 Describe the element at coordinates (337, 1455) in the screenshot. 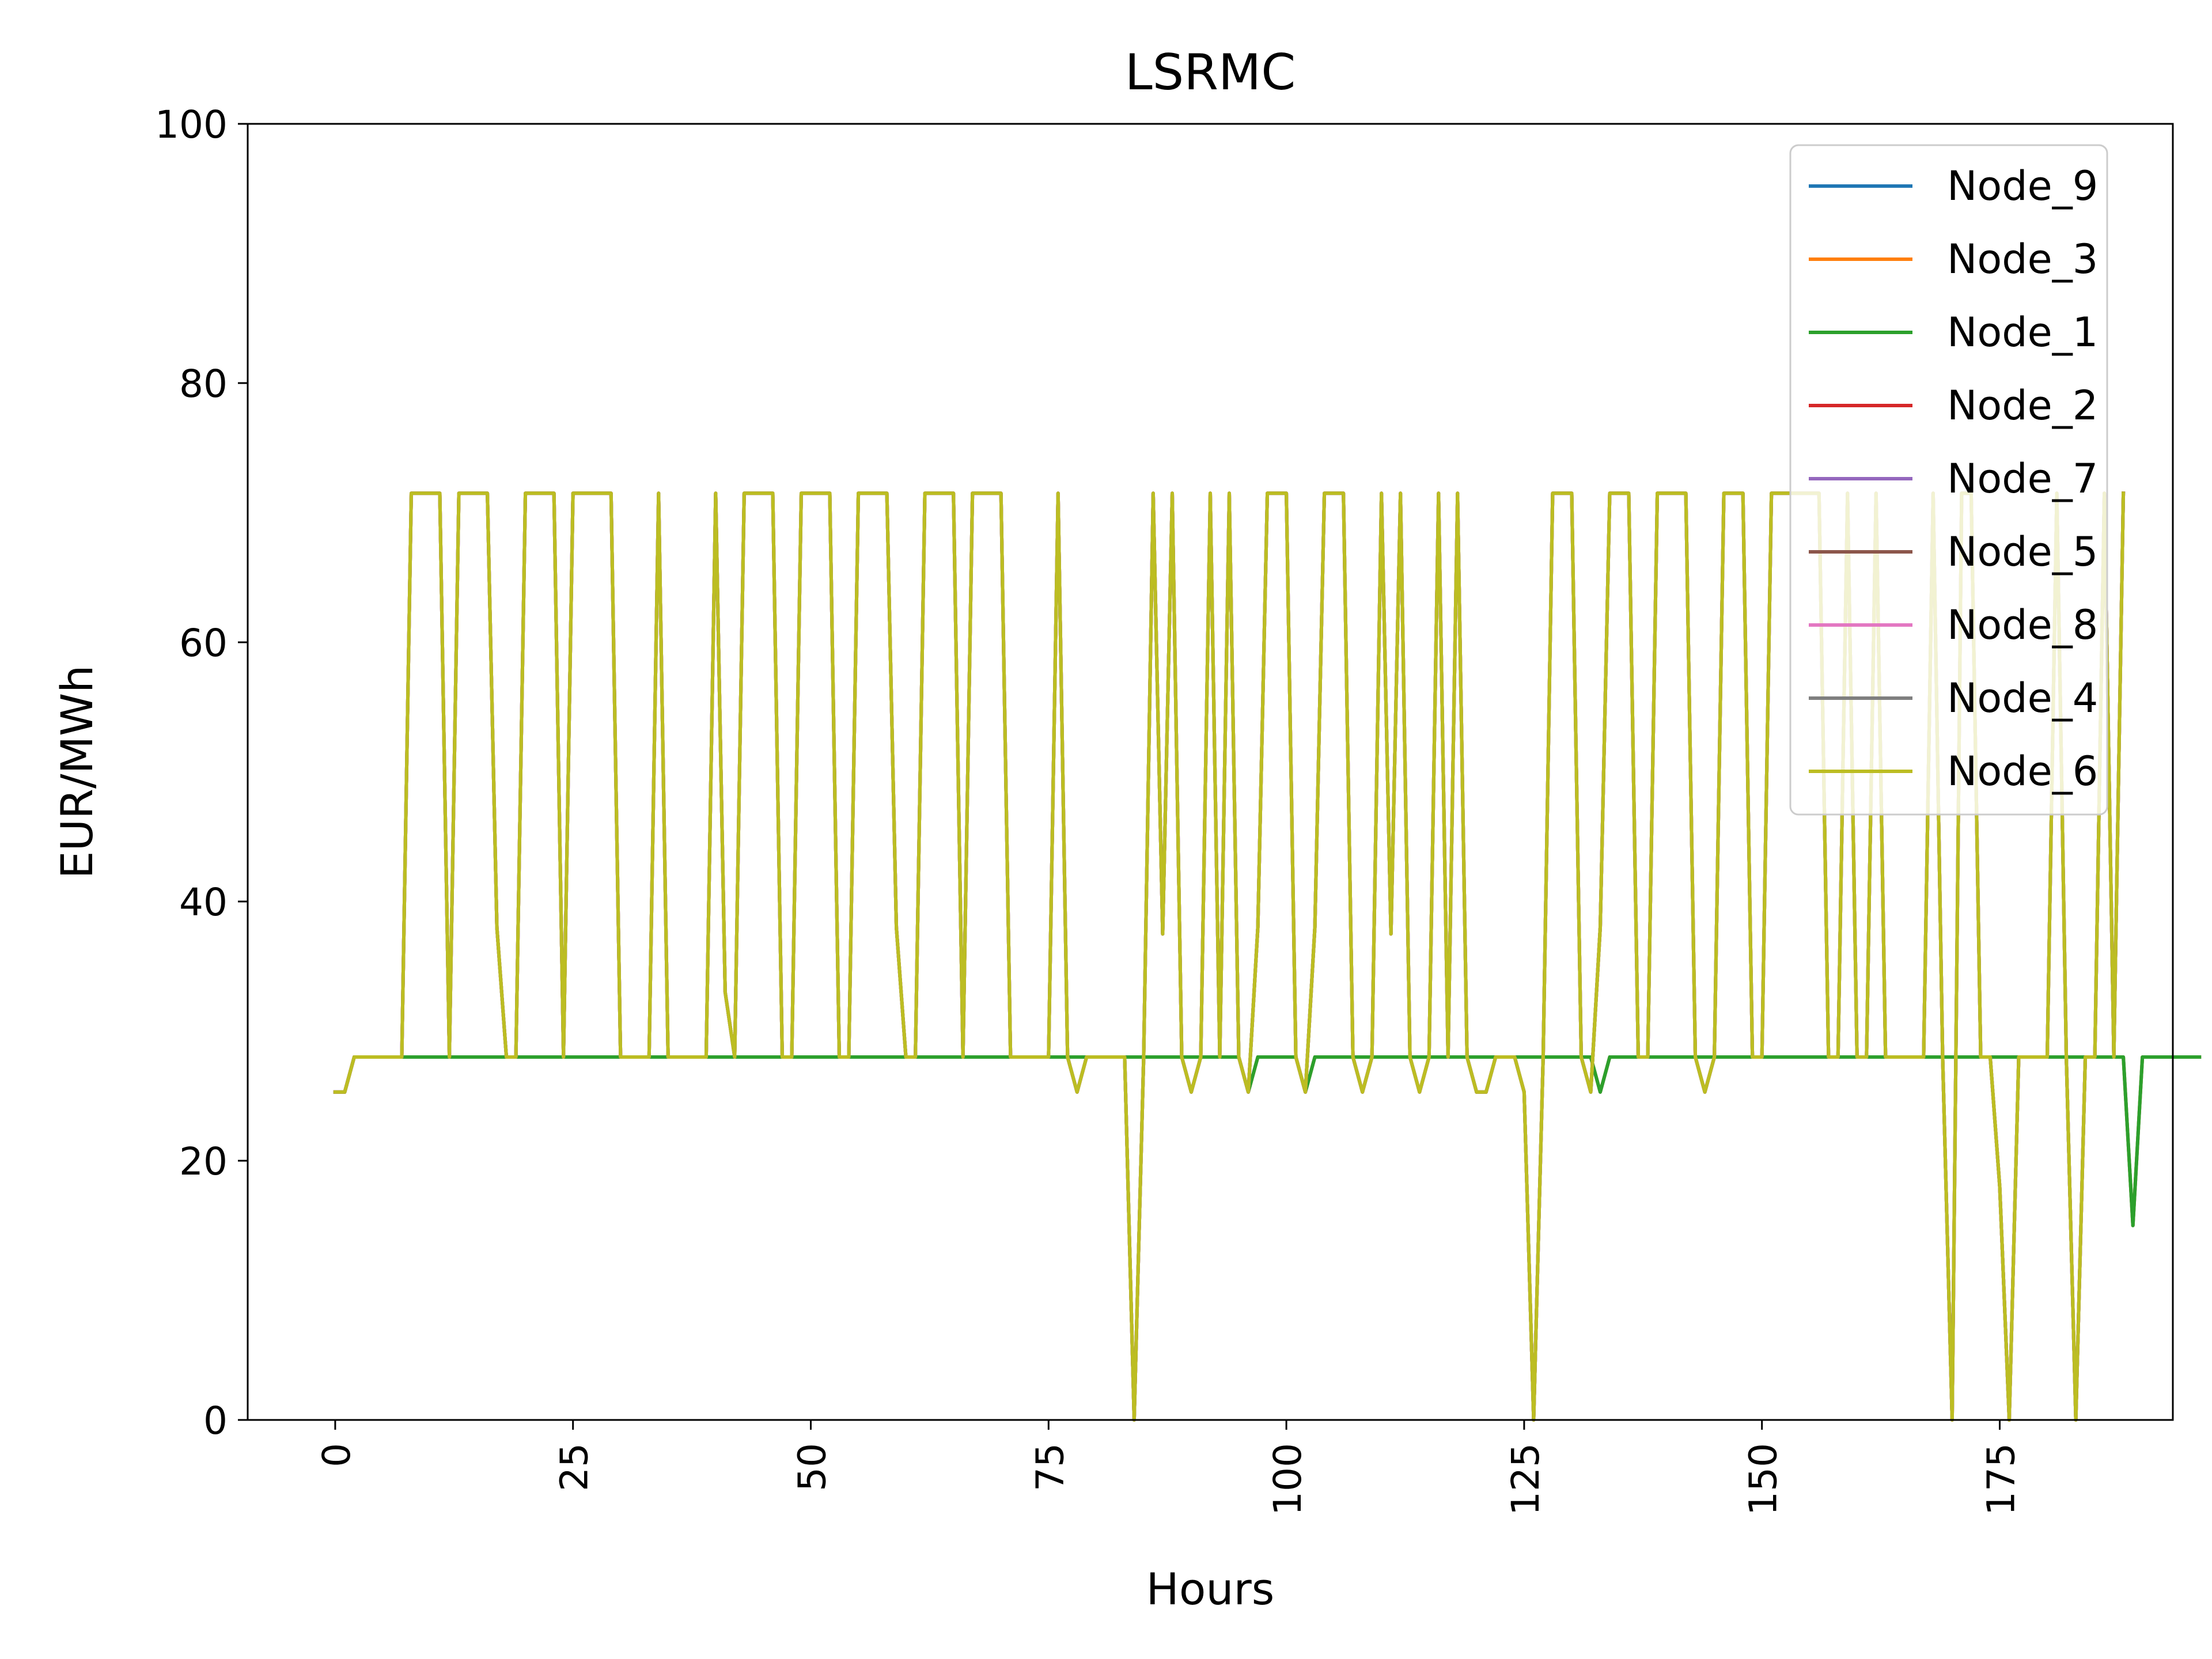

I see `x-tick-label: 0` at that location.